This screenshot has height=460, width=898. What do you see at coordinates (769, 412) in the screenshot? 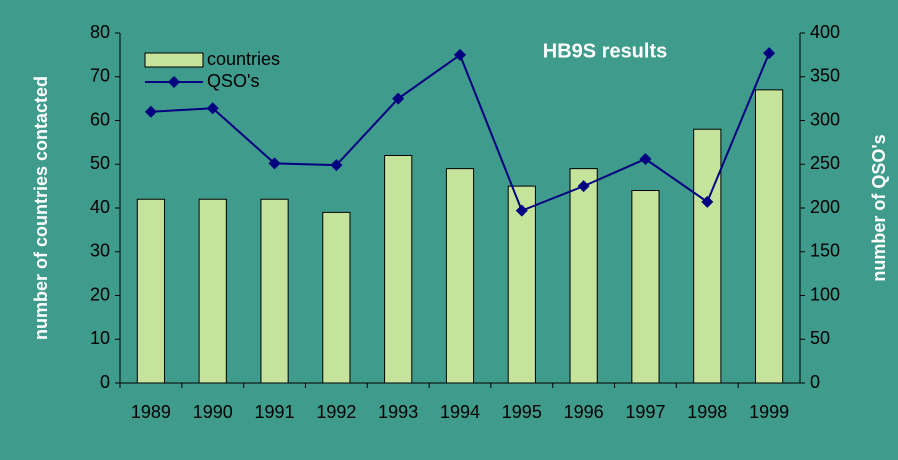
I see `x-tick-label: 1999` at bounding box center [769, 412].